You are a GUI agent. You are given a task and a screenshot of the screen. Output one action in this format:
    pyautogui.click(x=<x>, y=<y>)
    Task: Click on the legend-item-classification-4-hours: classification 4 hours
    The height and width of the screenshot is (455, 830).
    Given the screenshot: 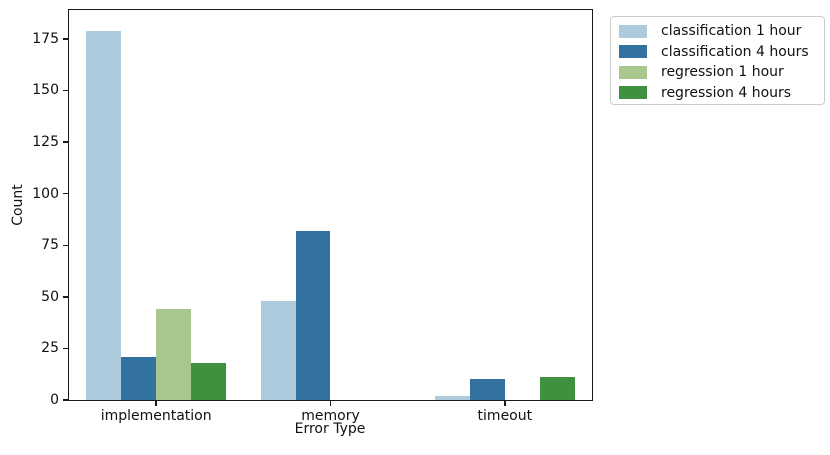 What is the action you would take?
    pyautogui.click(x=721, y=52)
    